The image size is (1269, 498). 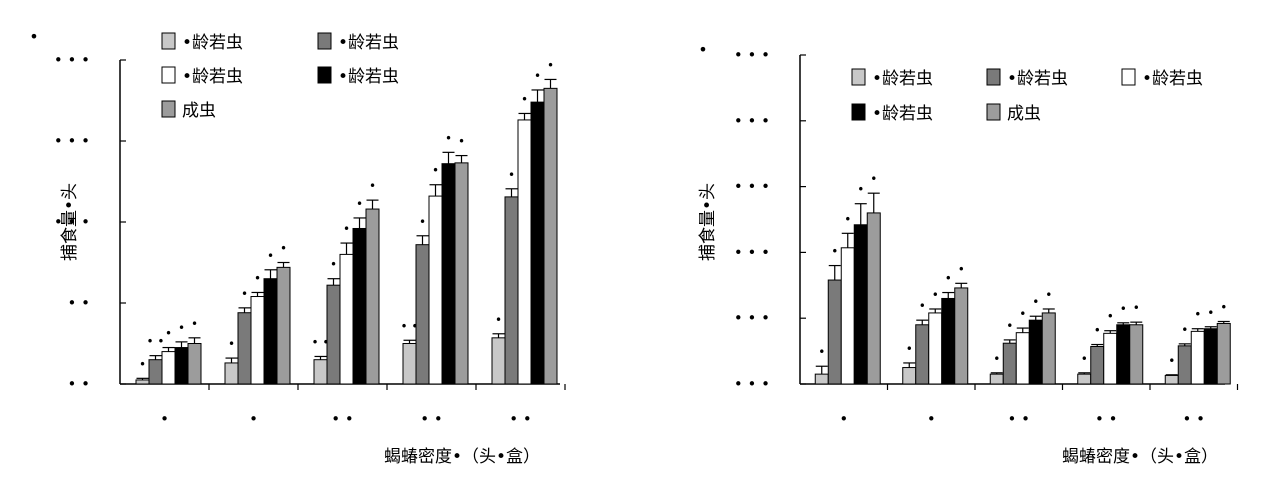 What do you see at coordinates (1048, 348) in the screenshot?
I see `panel-1-bar-s4-c2` at bounding box center [1048, 348].